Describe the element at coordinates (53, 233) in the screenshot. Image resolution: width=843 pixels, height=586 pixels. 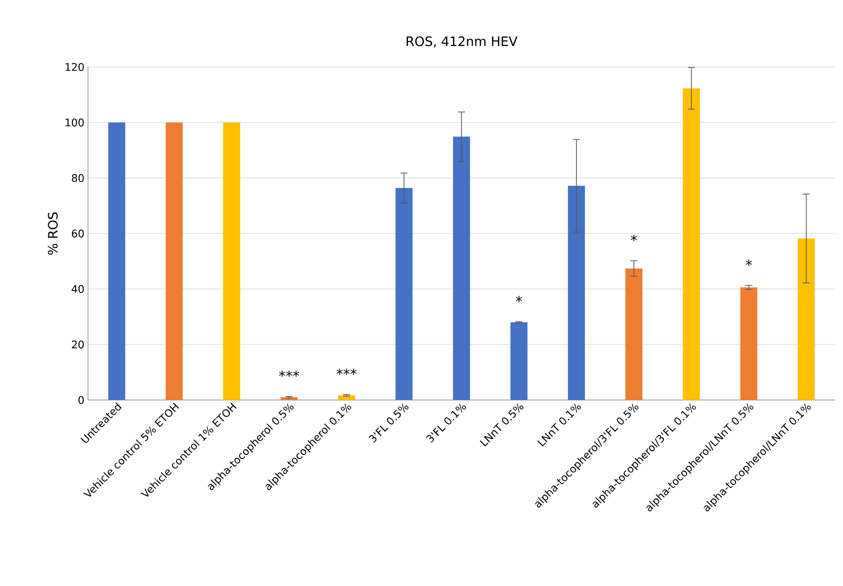
I see `y-axis-title: % ROS` at that location.